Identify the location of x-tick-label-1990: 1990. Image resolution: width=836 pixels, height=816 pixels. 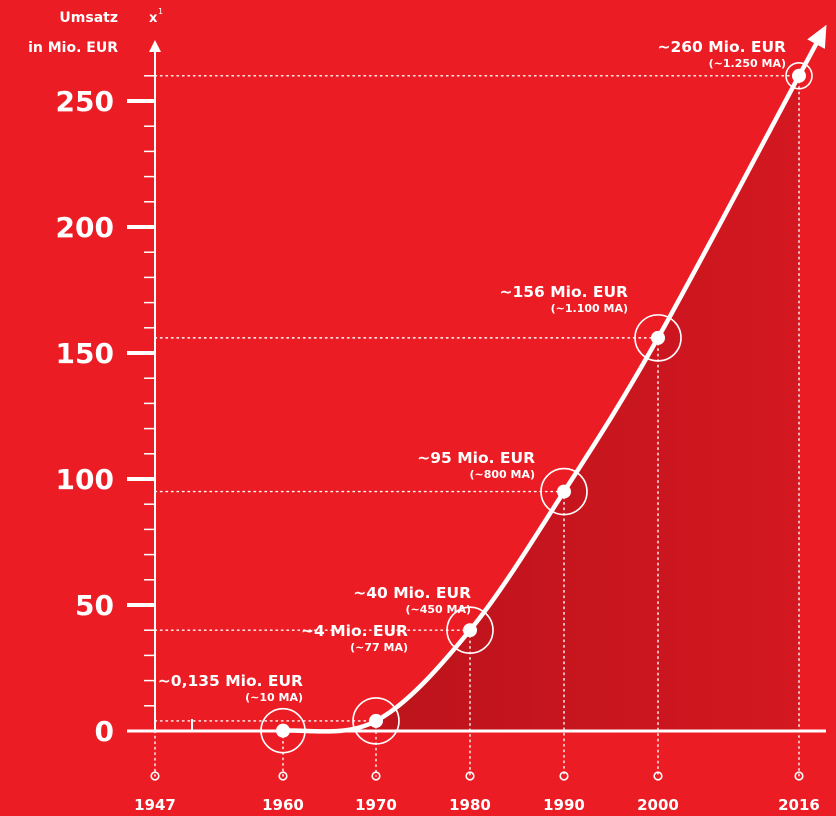
(564, 805).